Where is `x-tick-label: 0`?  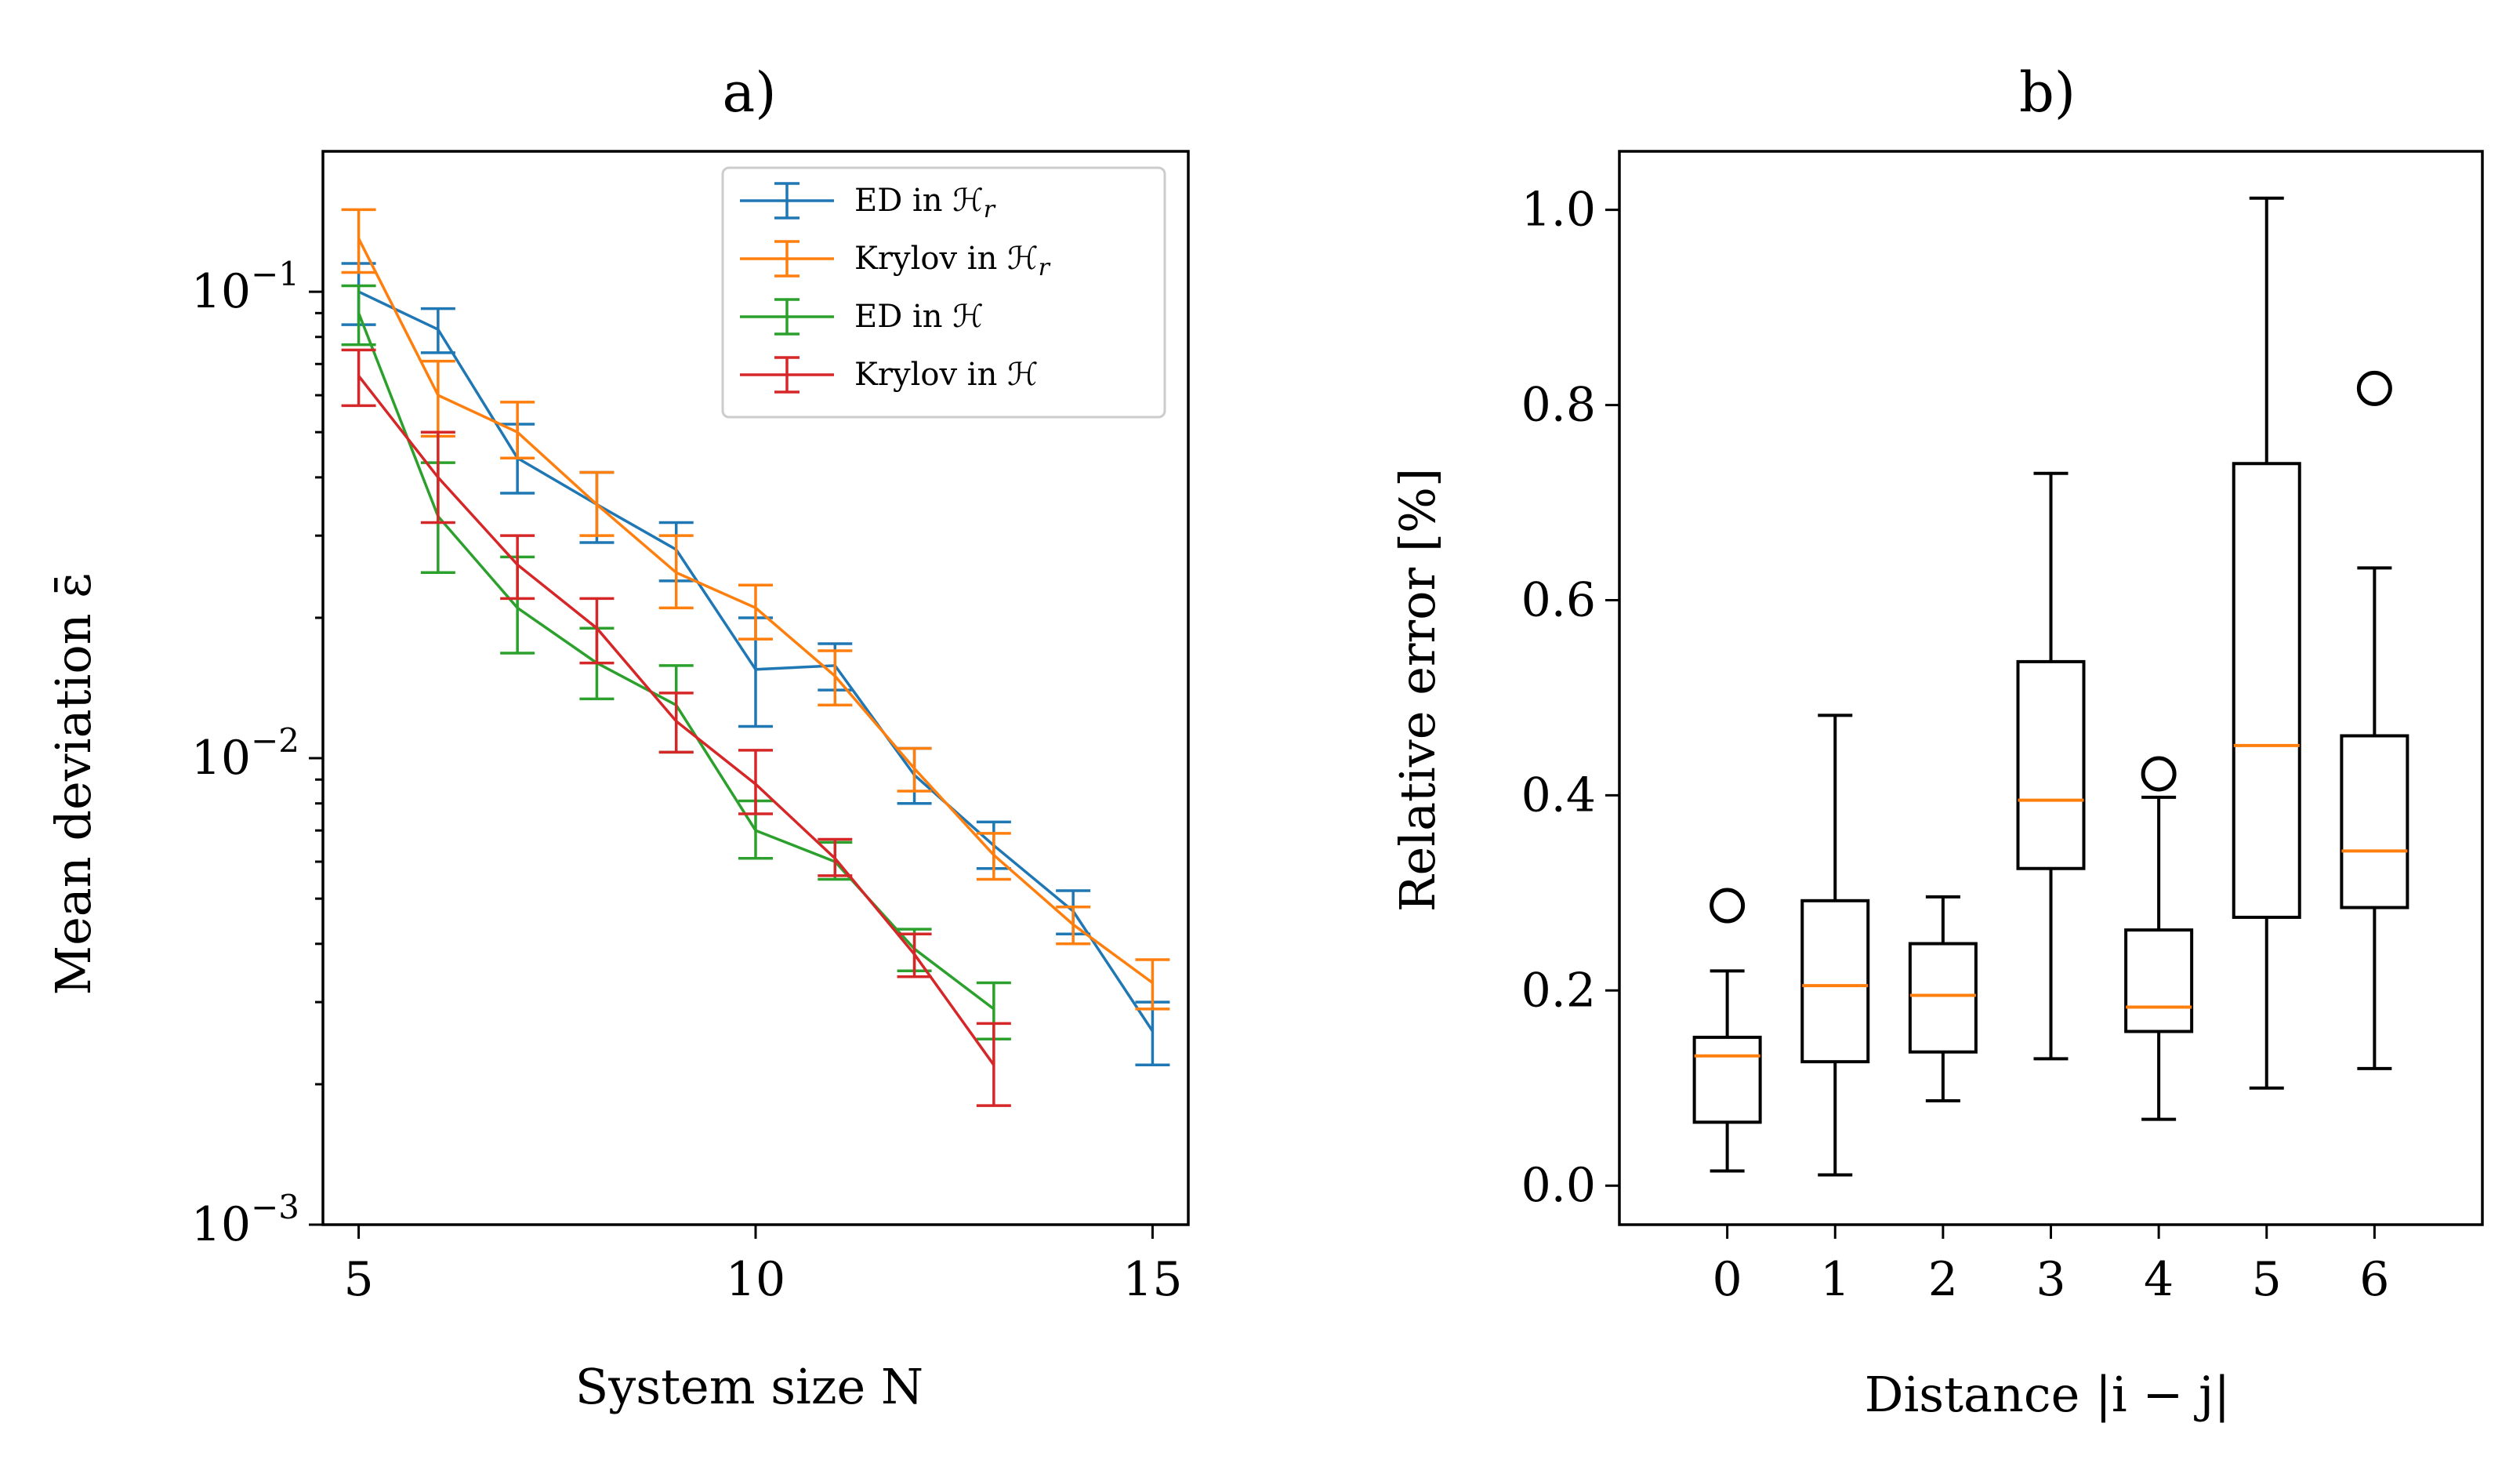
x-tick-label: 0 is located at coordinates (1727, 1279).